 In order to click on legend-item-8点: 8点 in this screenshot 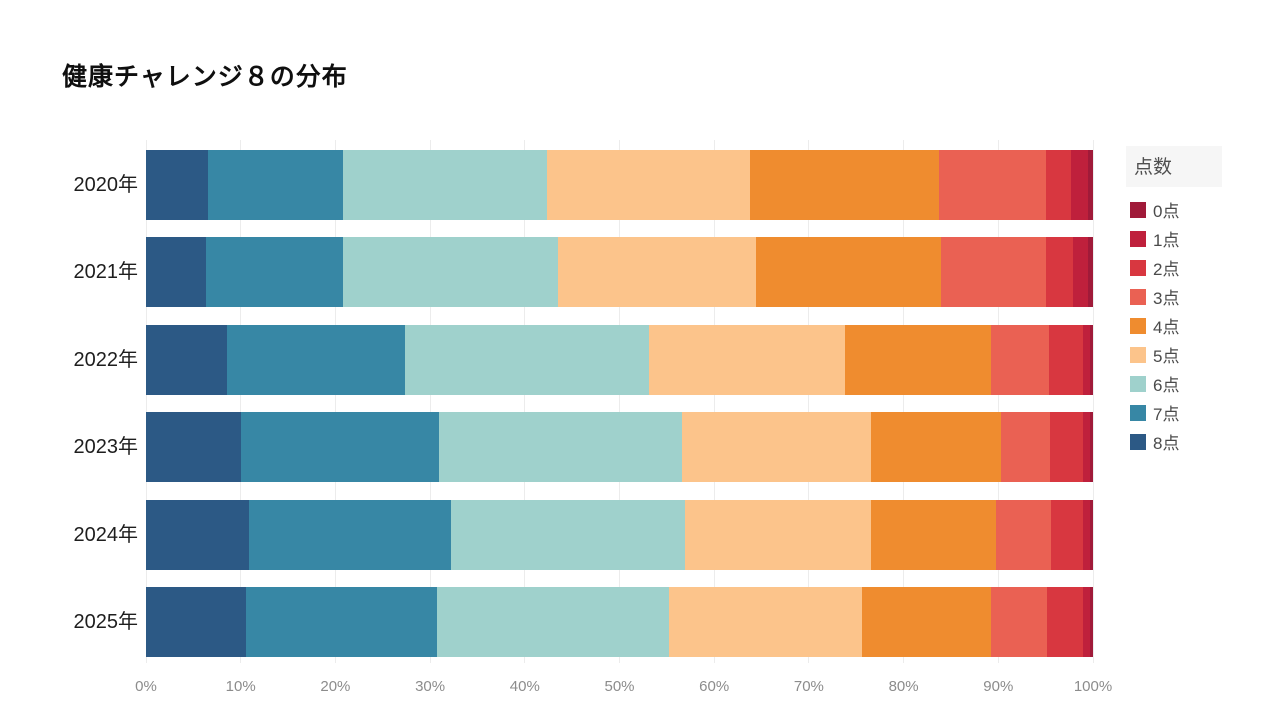, I will do `click(1196, 441)`.